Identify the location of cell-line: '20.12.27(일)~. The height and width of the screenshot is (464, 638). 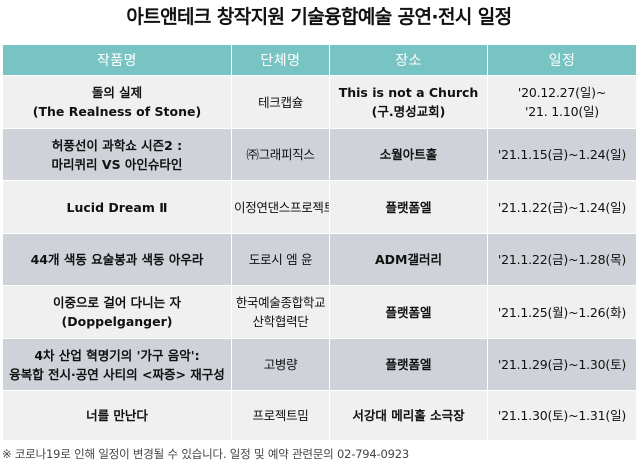
(562, 92).